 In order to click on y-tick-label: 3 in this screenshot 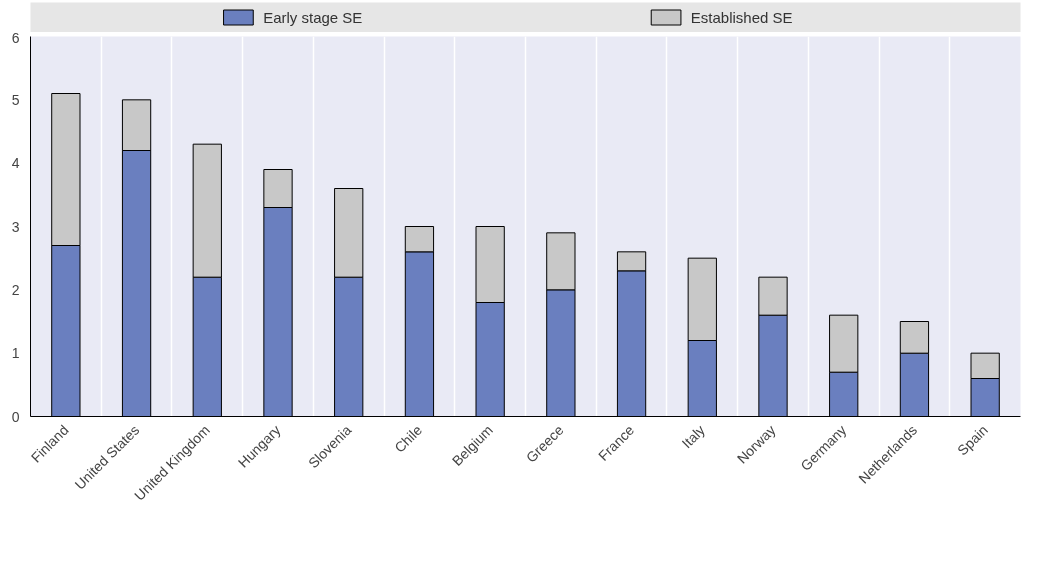, I will do `click(15, 226)`.